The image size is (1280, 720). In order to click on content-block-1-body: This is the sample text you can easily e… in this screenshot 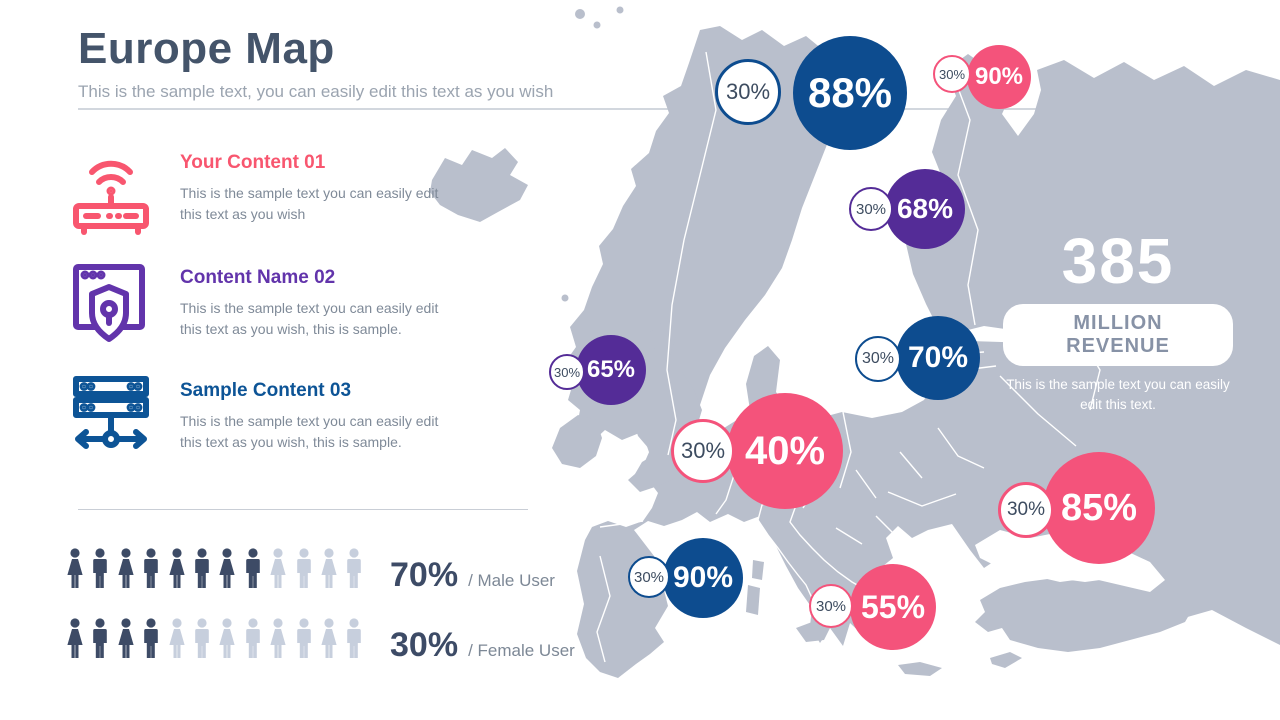, I will do `click(309, 203)`.